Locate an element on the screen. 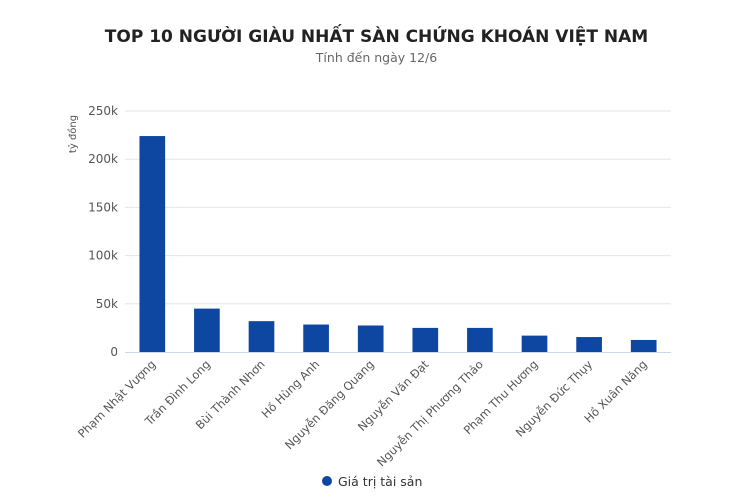 The height and width of the screenshot is (504, 753). y-tick-label: 250k is located at coordinates (103, 111).